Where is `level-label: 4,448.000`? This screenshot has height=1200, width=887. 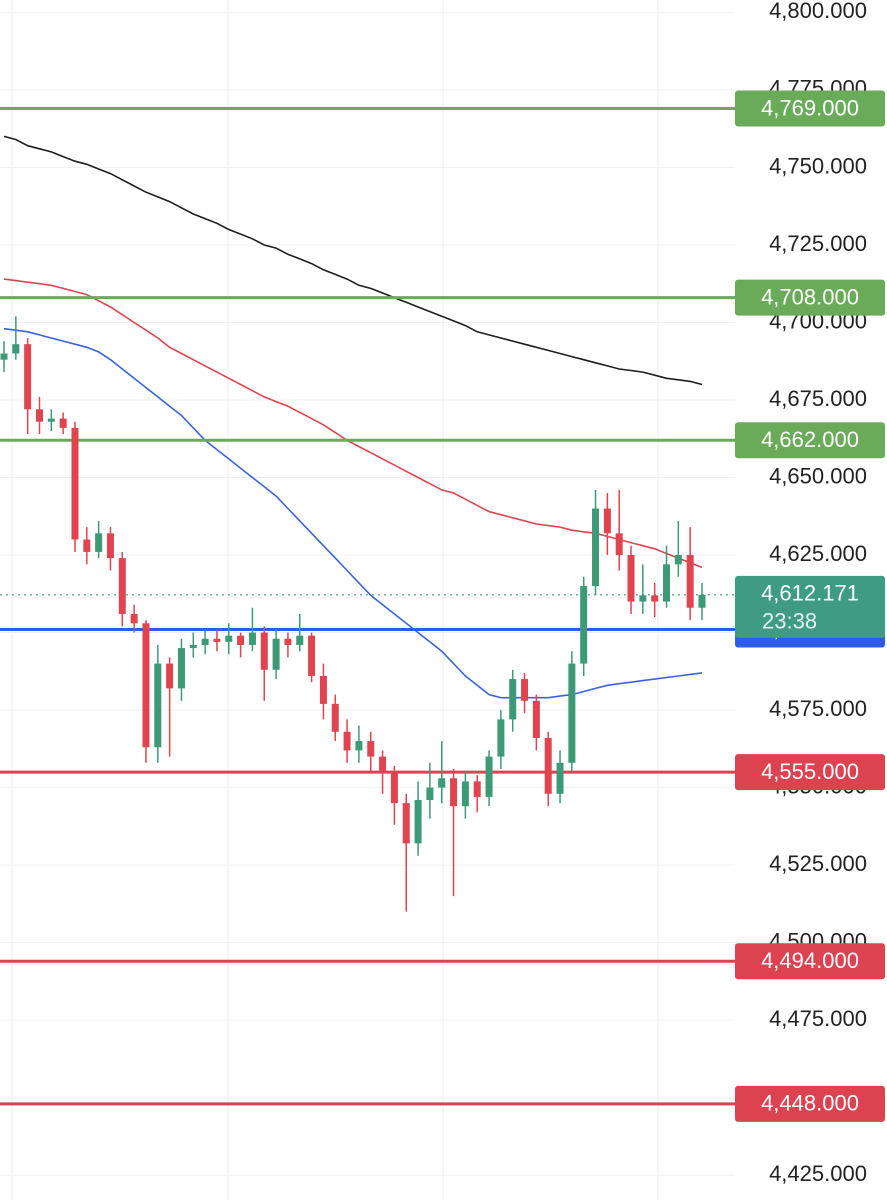
level-label: 4,448.000 is located at coordinates (810, 1103).